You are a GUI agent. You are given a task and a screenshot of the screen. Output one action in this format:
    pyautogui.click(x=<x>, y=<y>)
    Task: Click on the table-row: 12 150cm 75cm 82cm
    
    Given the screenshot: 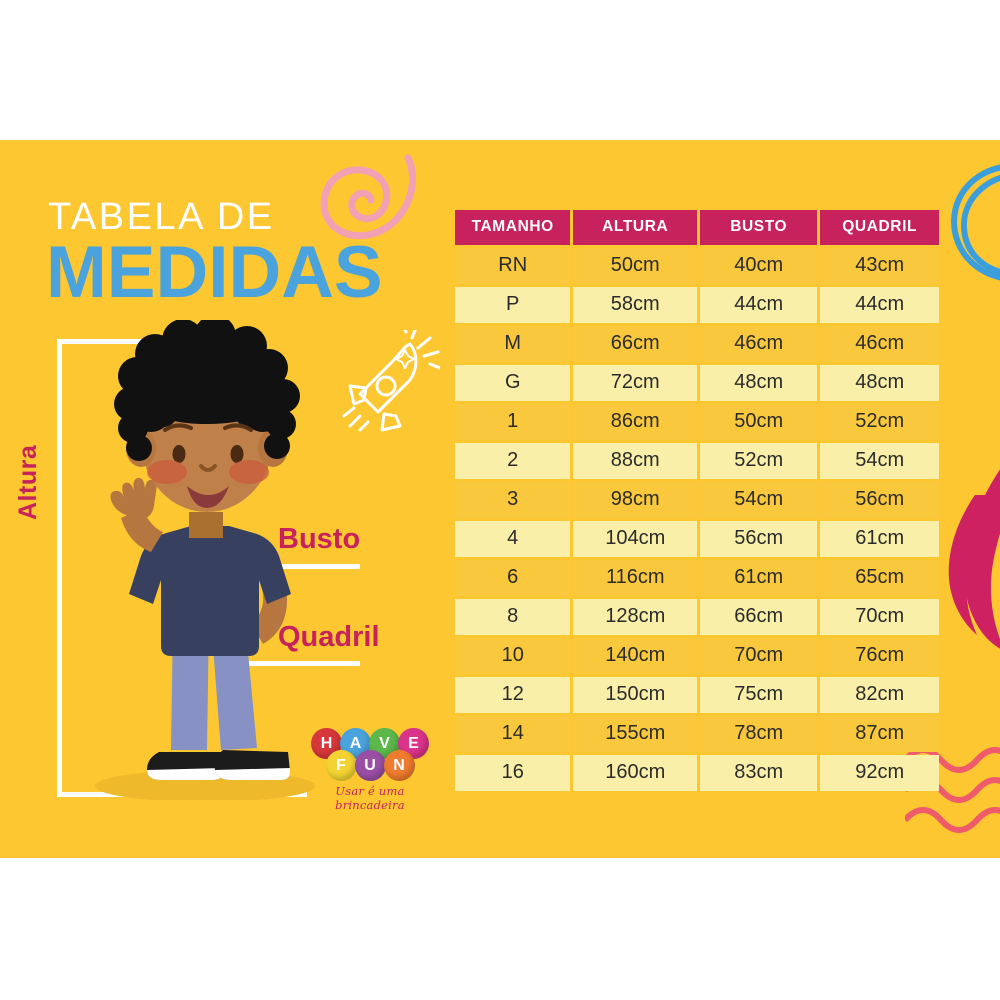 What is the action you would take?
    pyautogui.click(x=697, y=695)
    